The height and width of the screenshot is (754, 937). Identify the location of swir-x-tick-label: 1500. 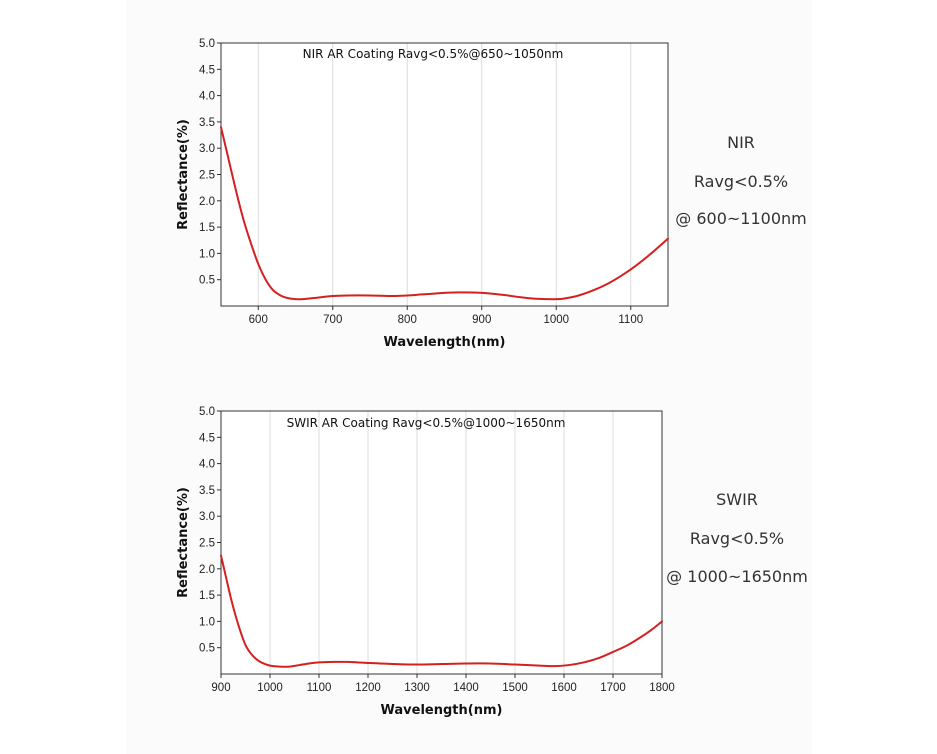
(515, 688).